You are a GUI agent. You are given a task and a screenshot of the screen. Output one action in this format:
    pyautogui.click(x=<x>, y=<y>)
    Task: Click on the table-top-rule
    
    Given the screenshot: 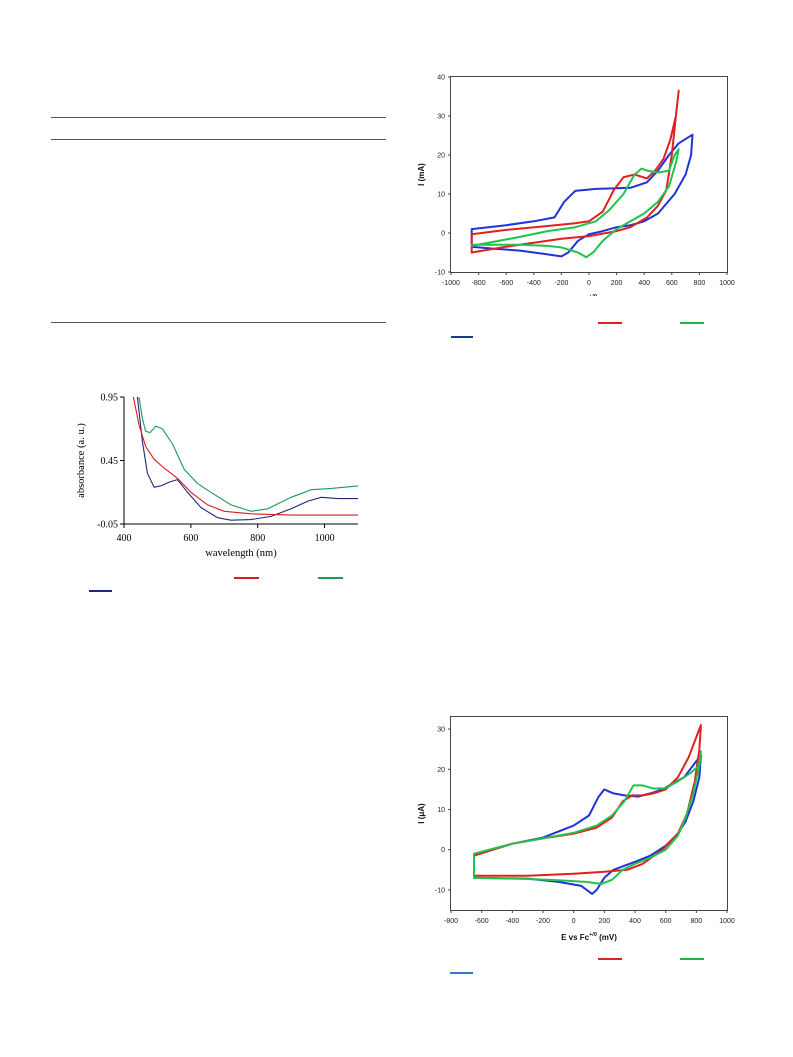 What is the action you would take?
    pyautogui.click(x=218, y=117)
    